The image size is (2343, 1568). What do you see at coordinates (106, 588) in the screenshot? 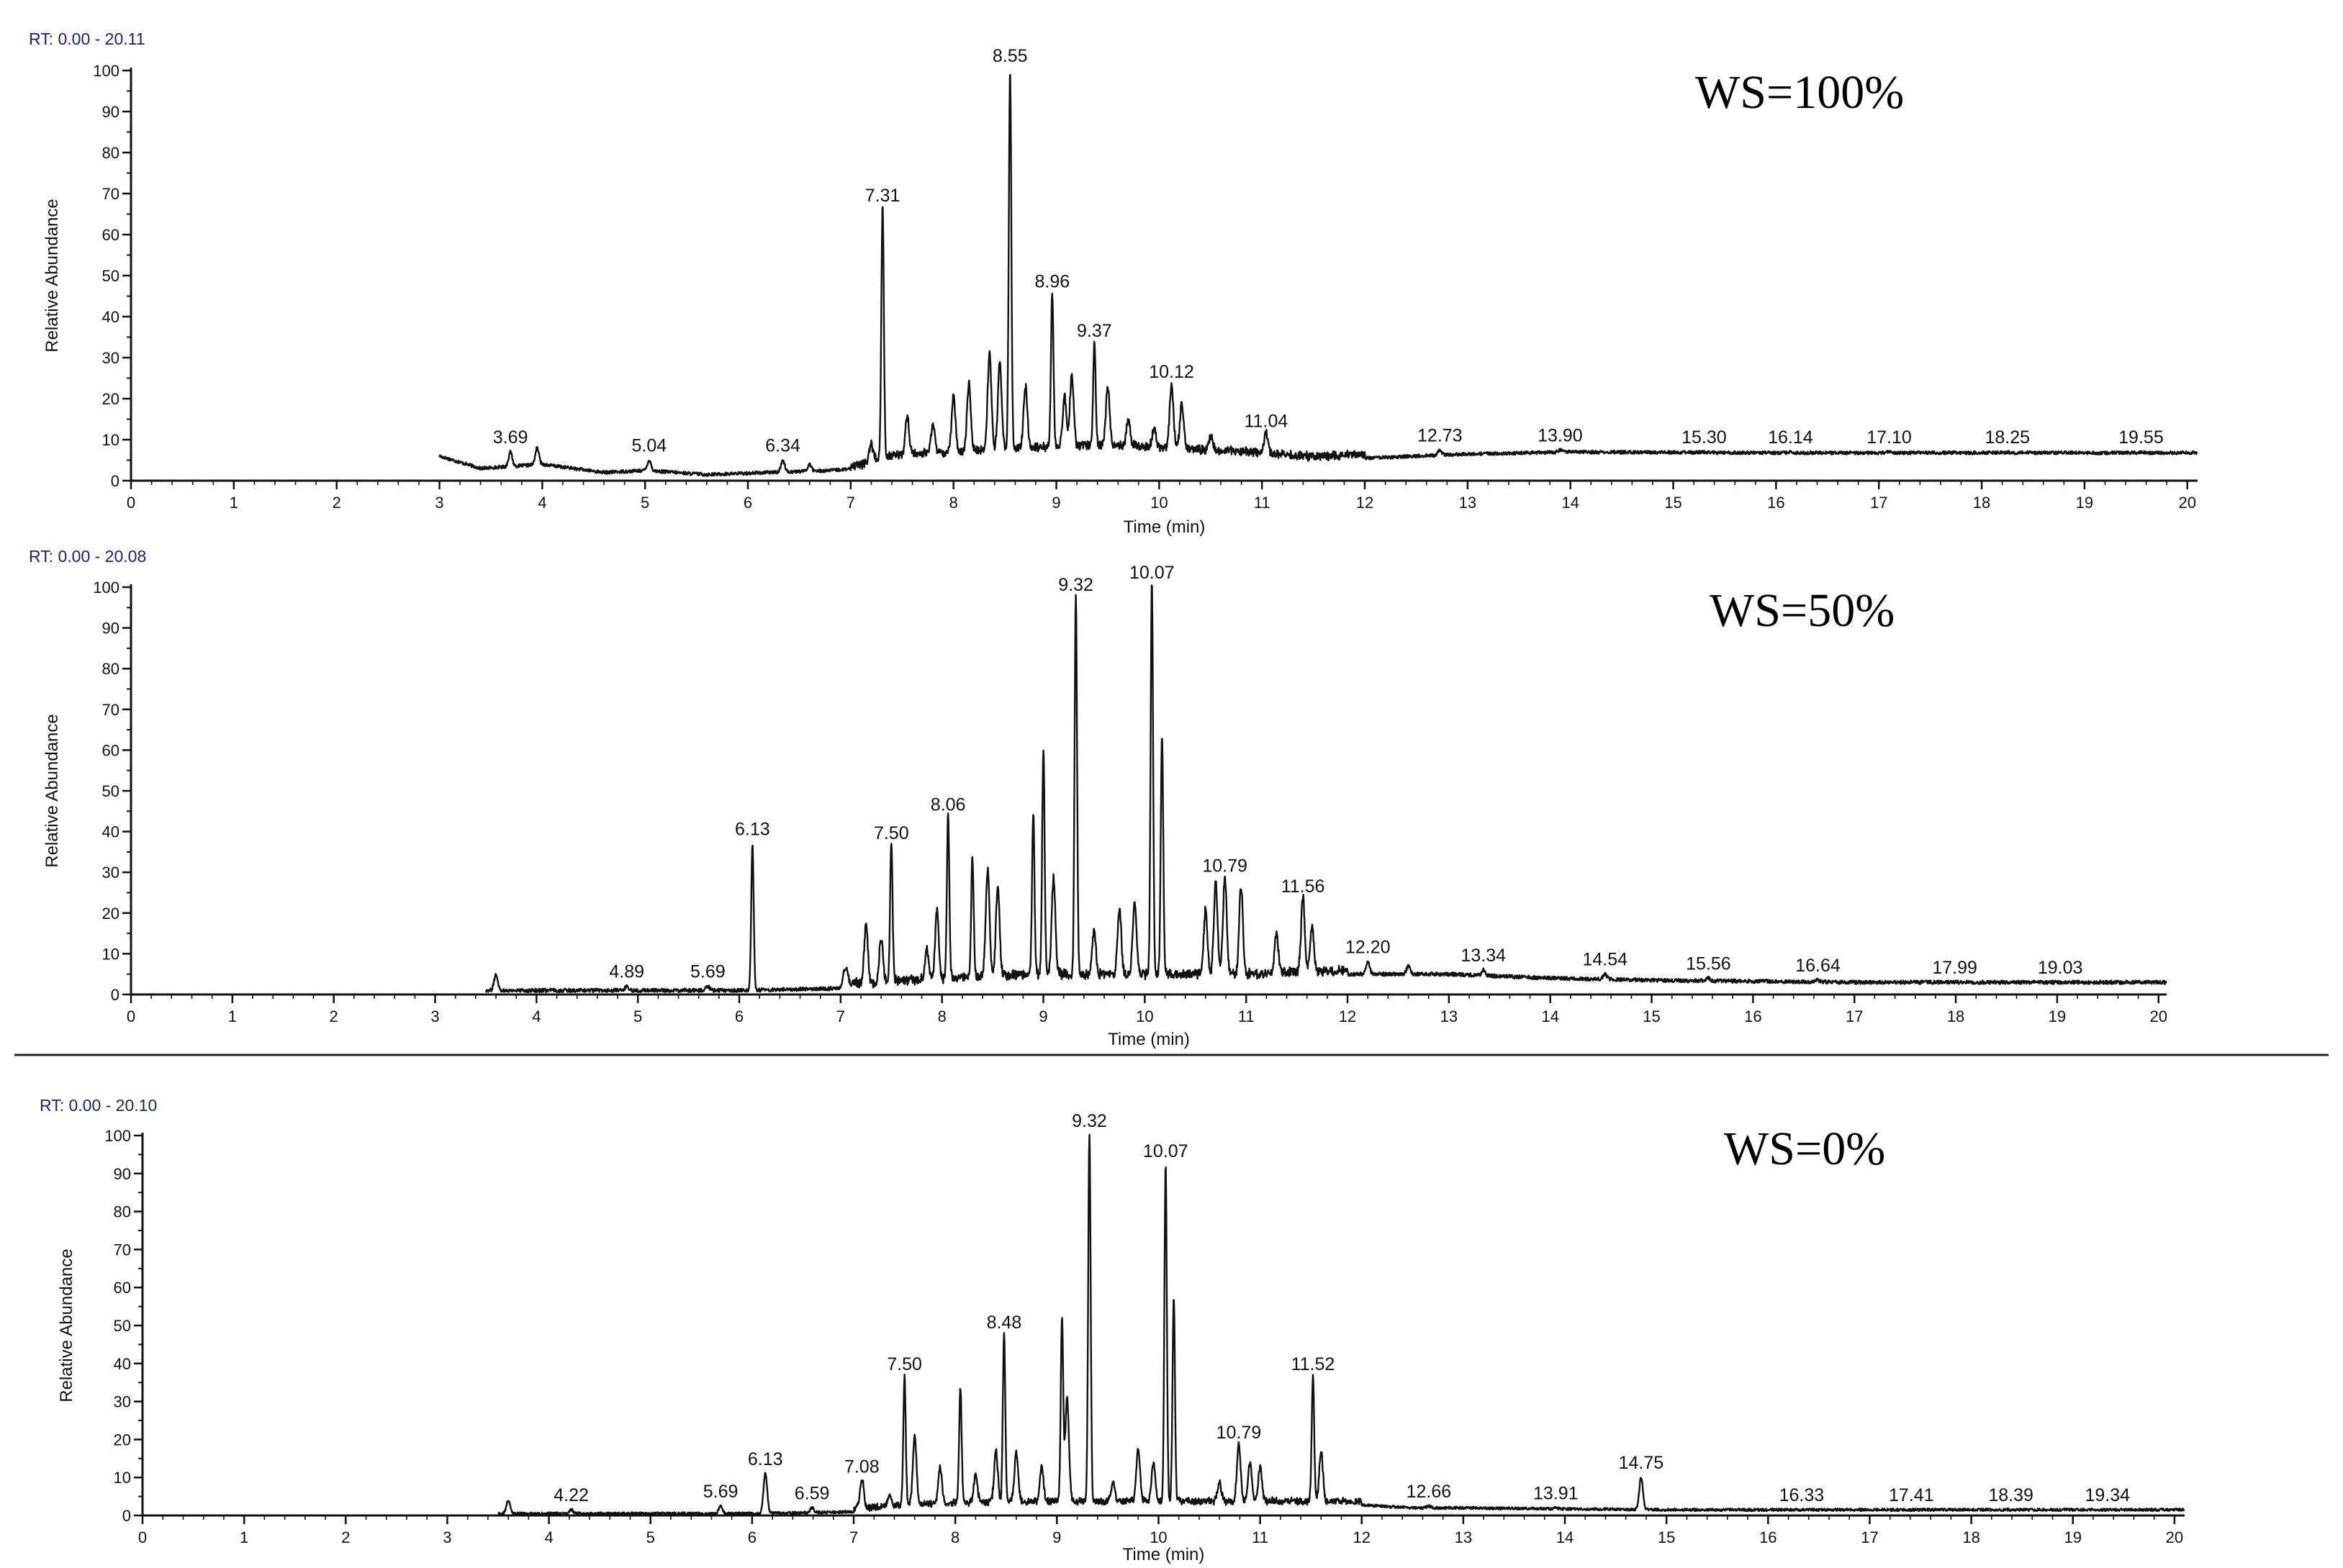
I see `y-tick-label: 100` at bounding box center [106, 588].